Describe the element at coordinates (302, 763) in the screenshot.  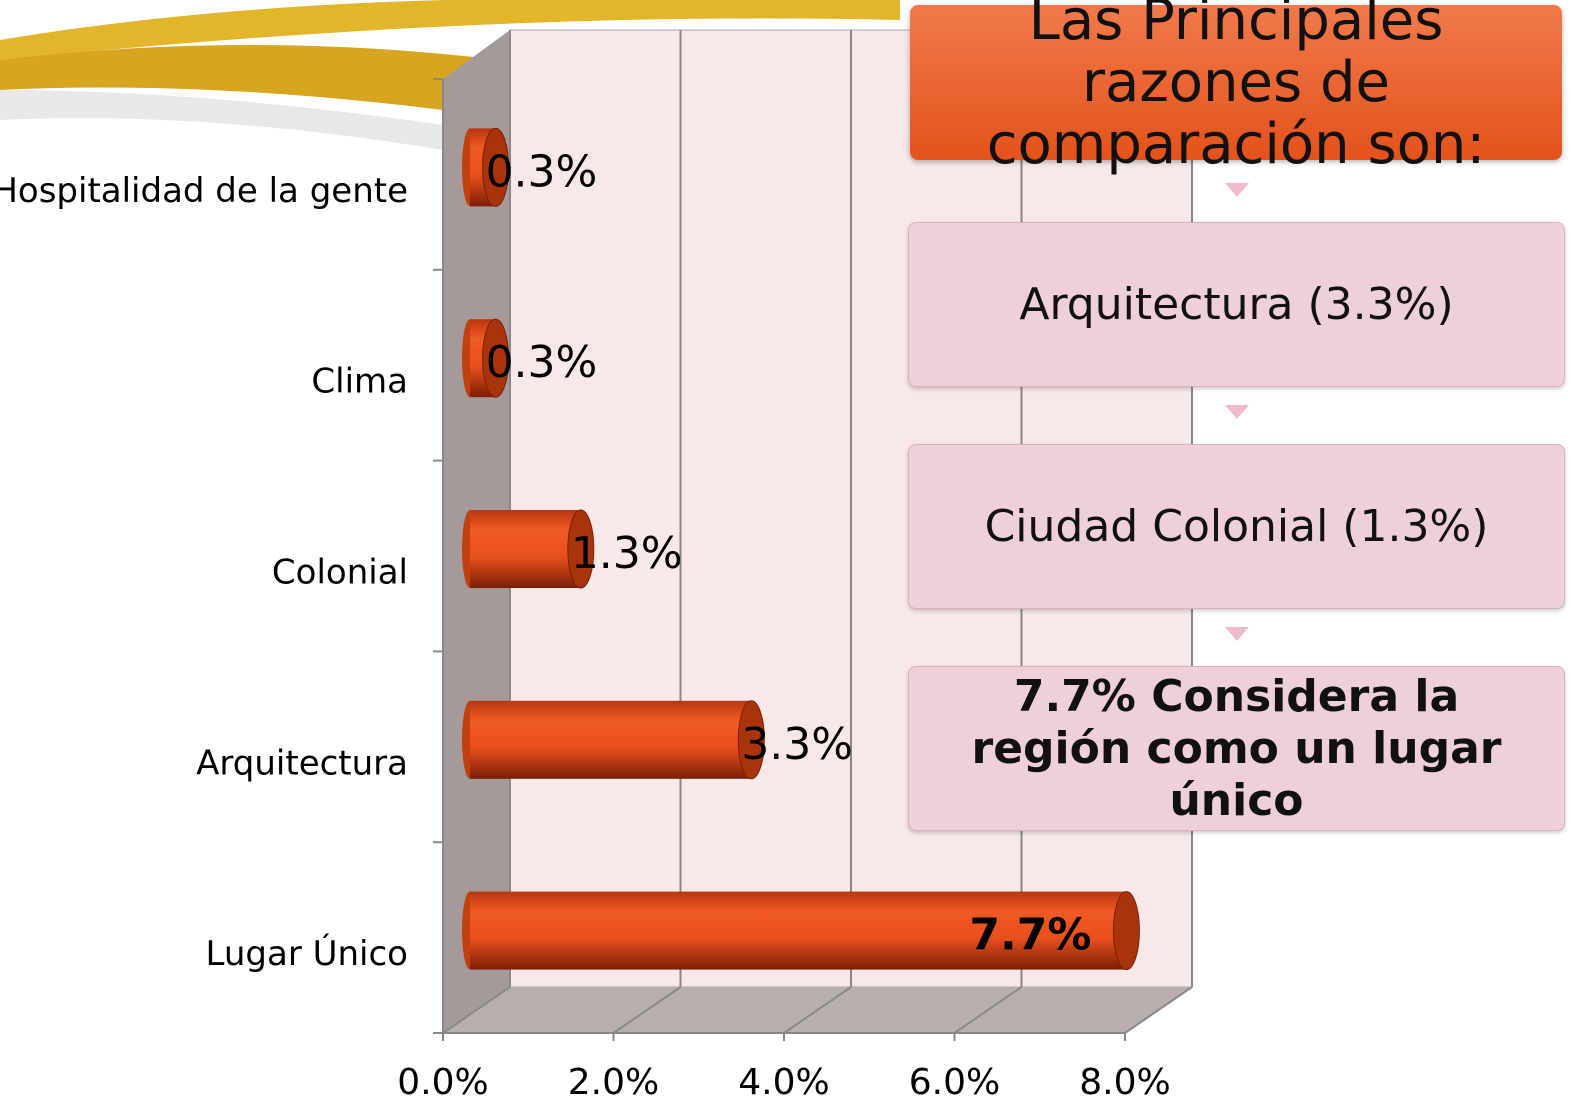
I see `y-tick-label: Arquitectura` at that location.